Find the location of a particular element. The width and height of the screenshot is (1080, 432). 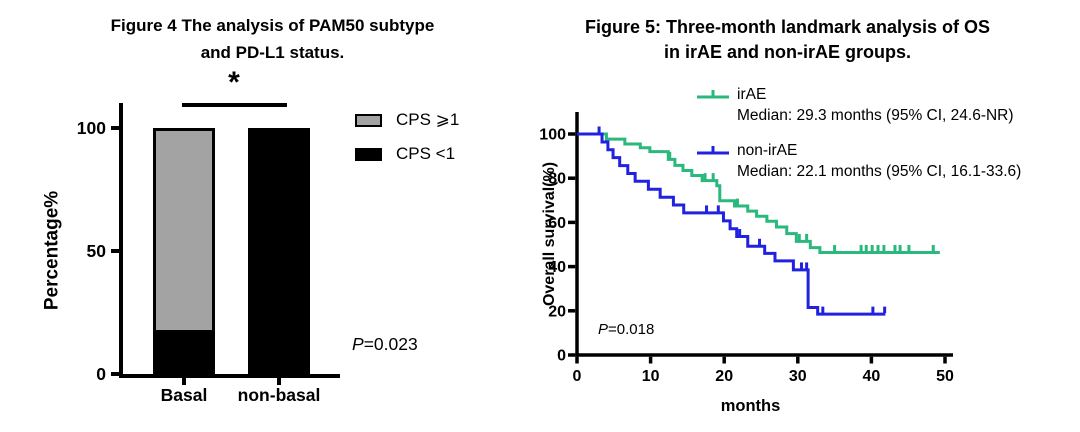

cps-ge1-label: CPS ⩾1 is located at coordinates (428, 119).